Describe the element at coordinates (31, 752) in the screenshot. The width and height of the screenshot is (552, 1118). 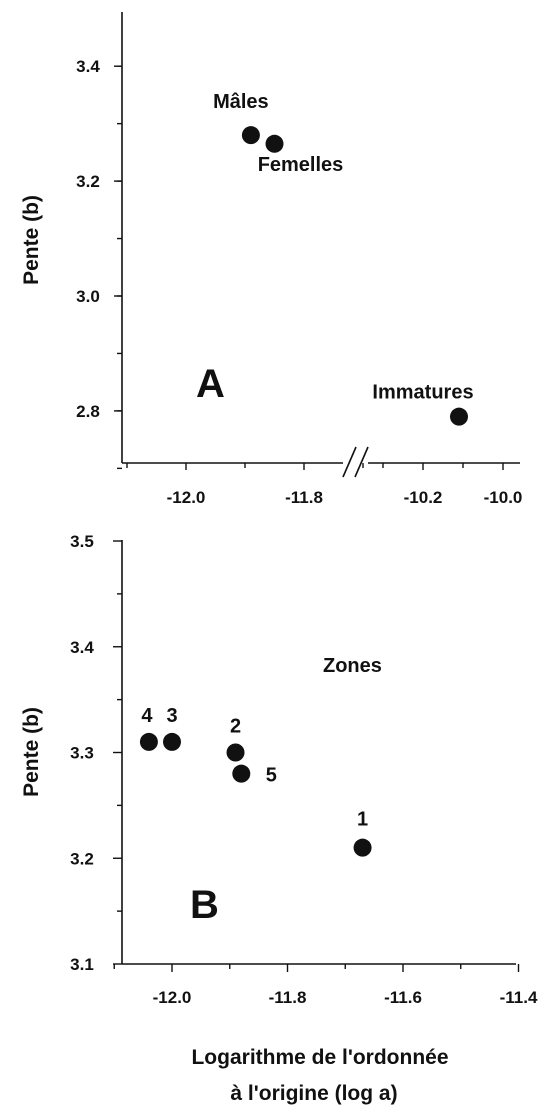
I see `panel-b-y-axis-label: Pente (b)` at that location.